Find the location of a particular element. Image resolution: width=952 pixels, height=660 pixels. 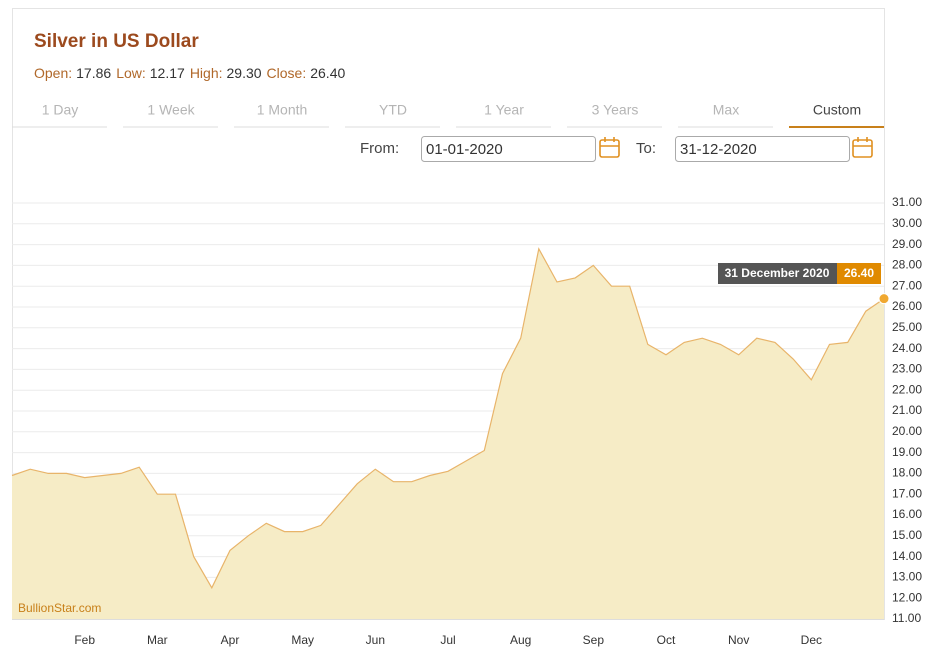

tab: 1 Day is located at coordinates (59, 115).